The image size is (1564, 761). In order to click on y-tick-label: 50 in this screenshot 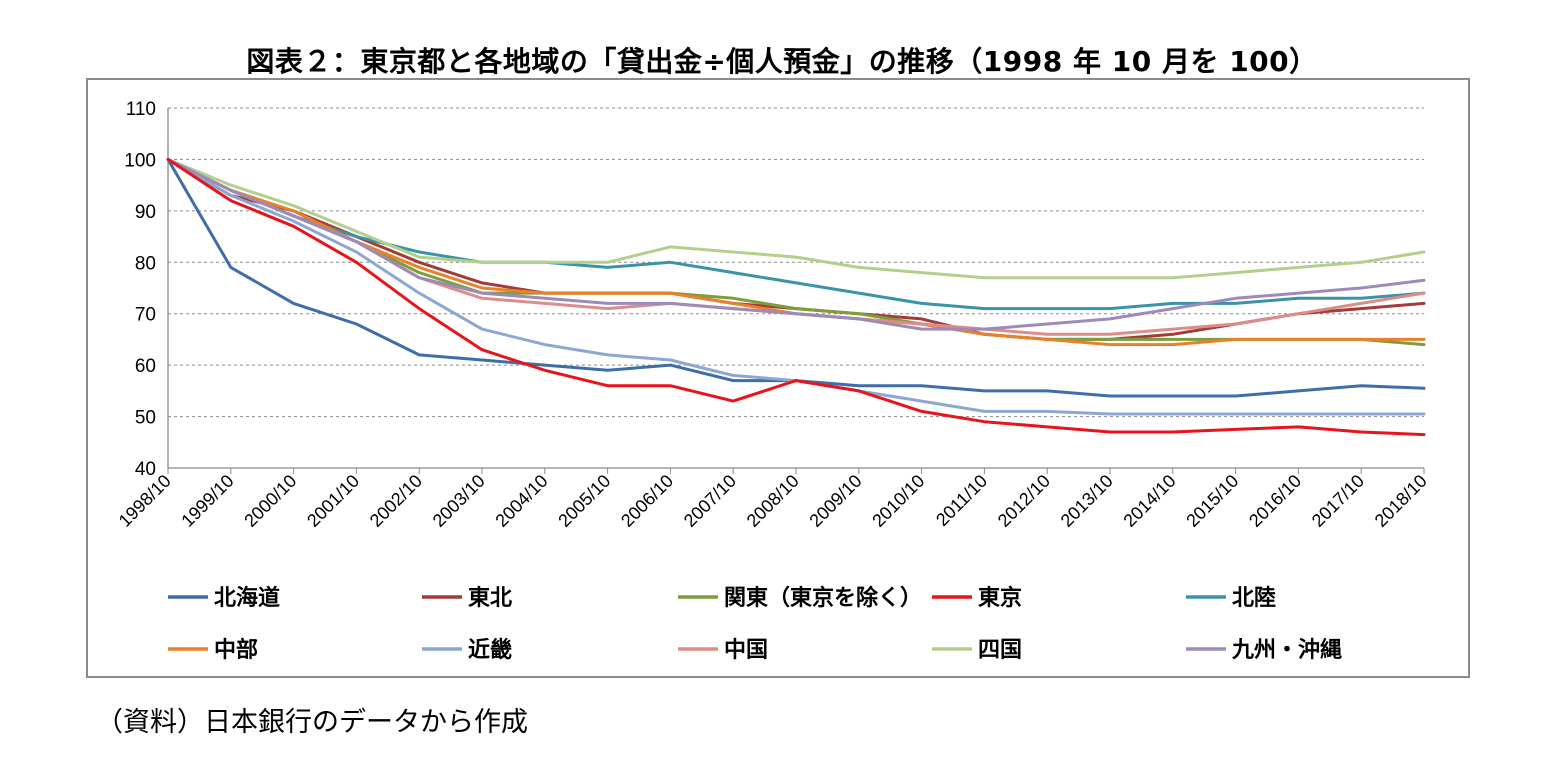, I will do `click(145, 418)`.